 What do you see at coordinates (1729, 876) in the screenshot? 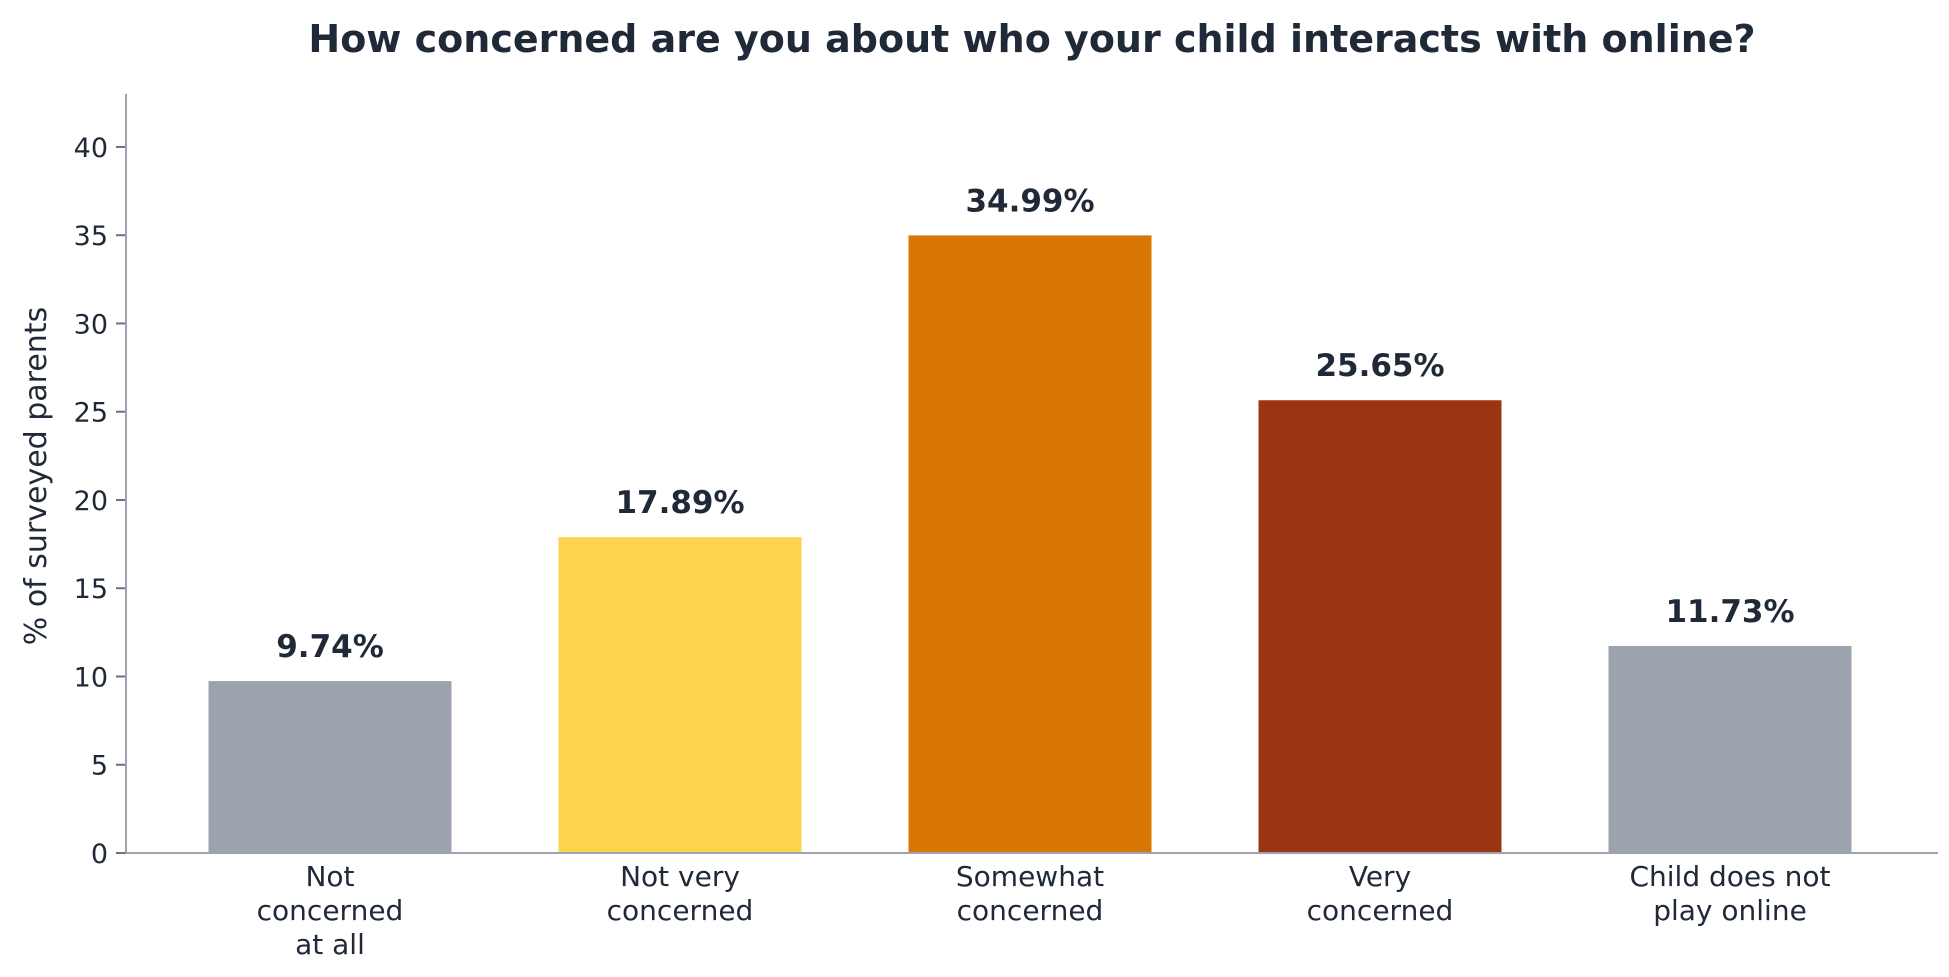
I see `x-category-label: Child does not` at bounding box center [1729, 876].